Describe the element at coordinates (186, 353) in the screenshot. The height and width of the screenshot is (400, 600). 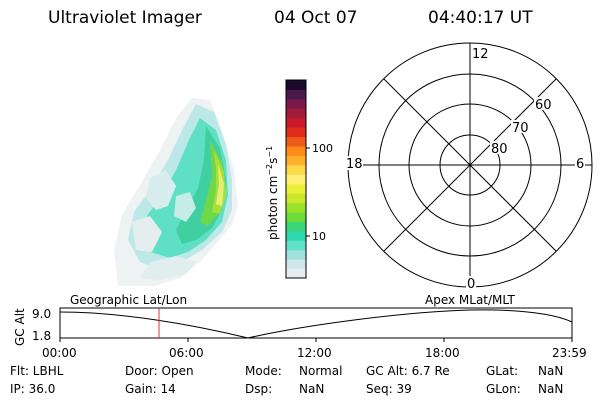
I see `timeline-xtick-0600: 06:00` at that location.